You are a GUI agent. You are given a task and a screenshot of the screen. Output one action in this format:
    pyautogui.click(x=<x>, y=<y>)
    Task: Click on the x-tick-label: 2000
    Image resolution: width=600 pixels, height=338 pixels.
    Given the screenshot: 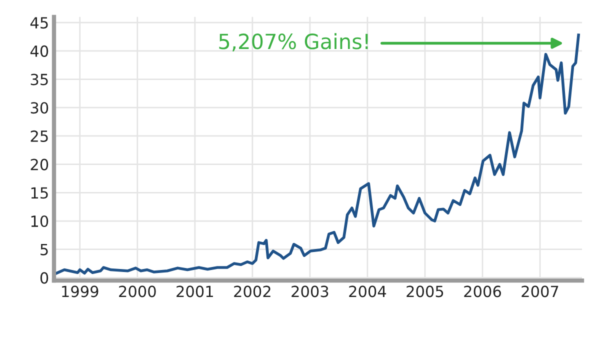 What is the action you would take?
    pyautogui.click(x=137, y=292)
    